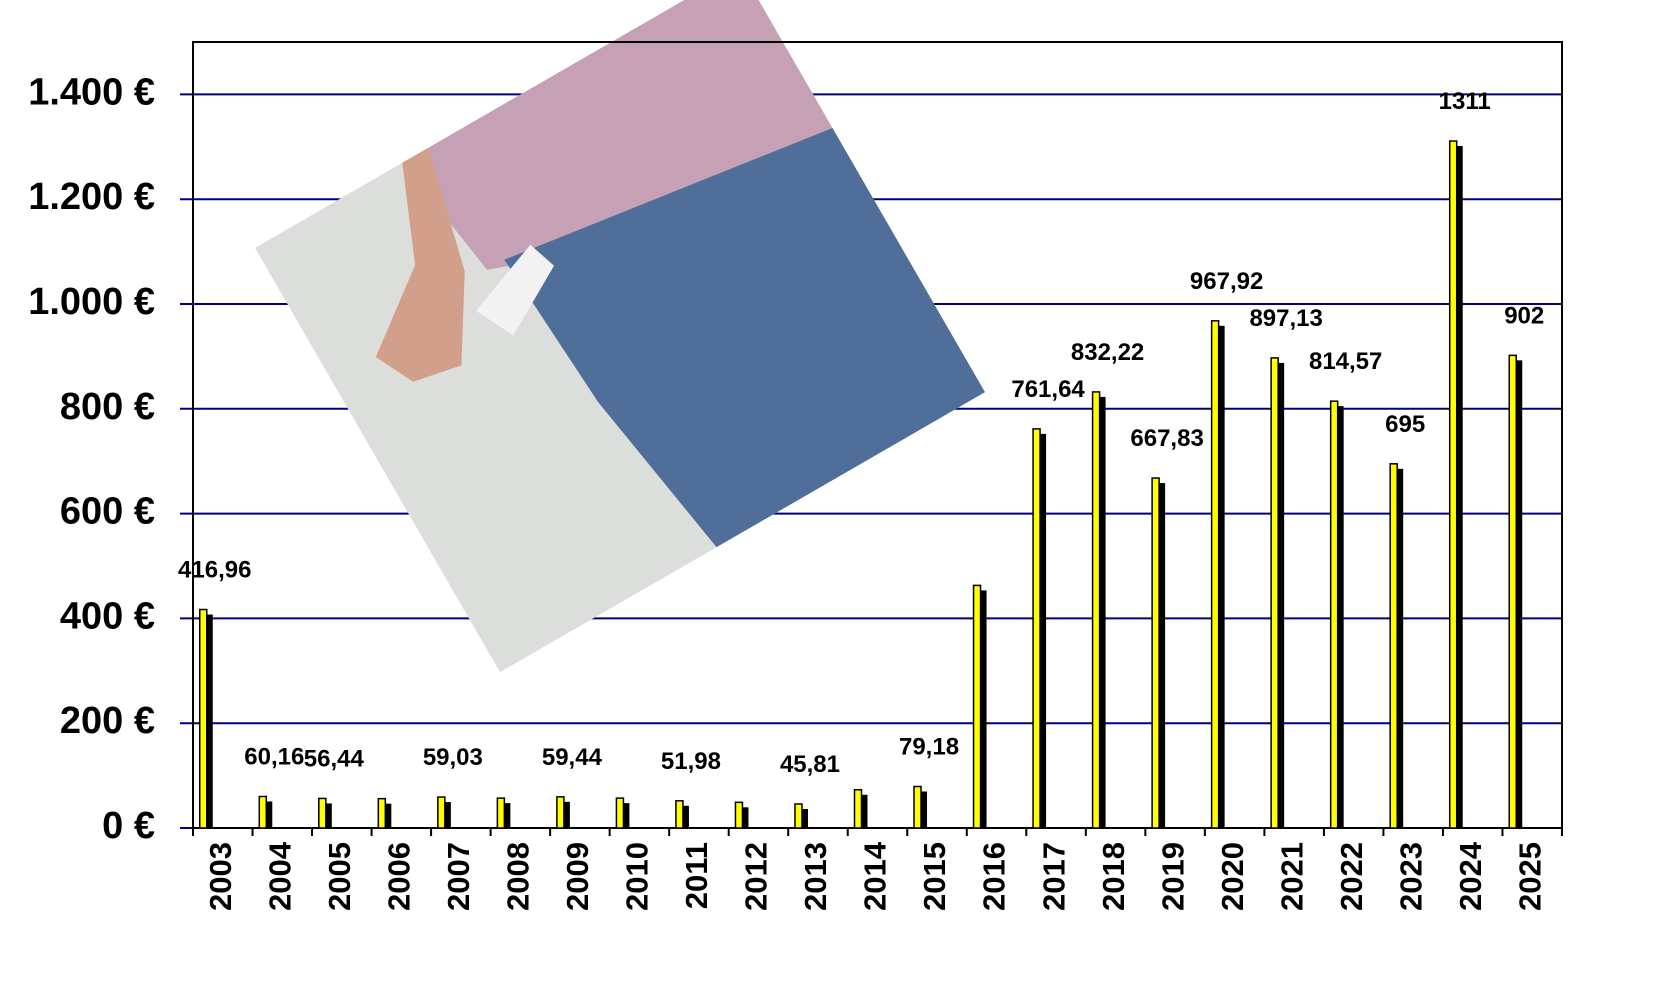 Image resolution: width=1664 pixels, height=996 pixels. What do you see at coordinates (1410, 876) in the screenshot?
I see `x-tick-label: 2023` at bounding box center [1410, 876].